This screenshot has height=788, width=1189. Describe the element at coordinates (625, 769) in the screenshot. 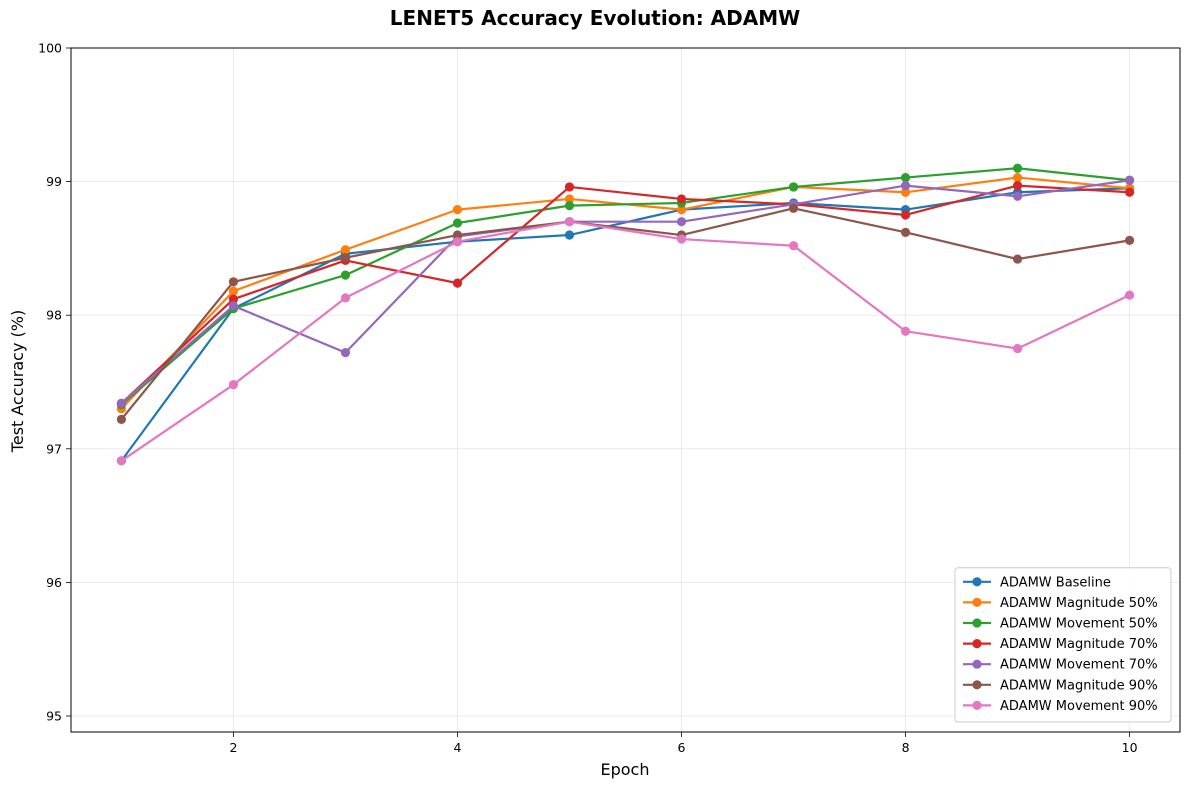

I see `x-axis-label: Epoch` at that location.